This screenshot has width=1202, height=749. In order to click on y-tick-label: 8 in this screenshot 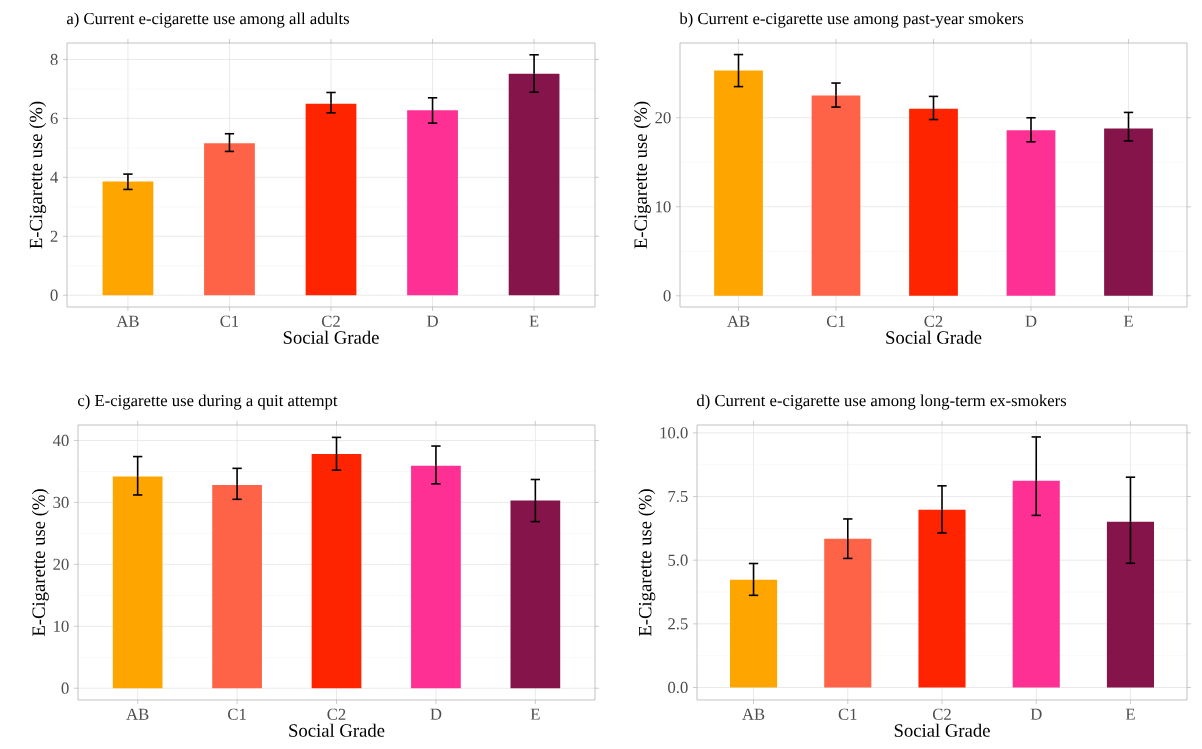, I will do `click(54, 59)`.